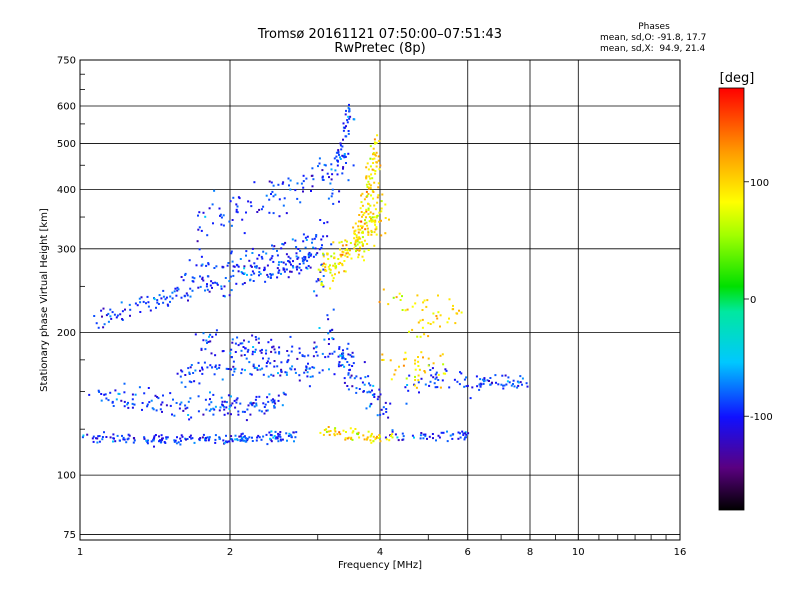  What do you see at coordinates (468, 552) in the screenshot?
I see `x-tick-label: 6` at bounding box center [468, 552].